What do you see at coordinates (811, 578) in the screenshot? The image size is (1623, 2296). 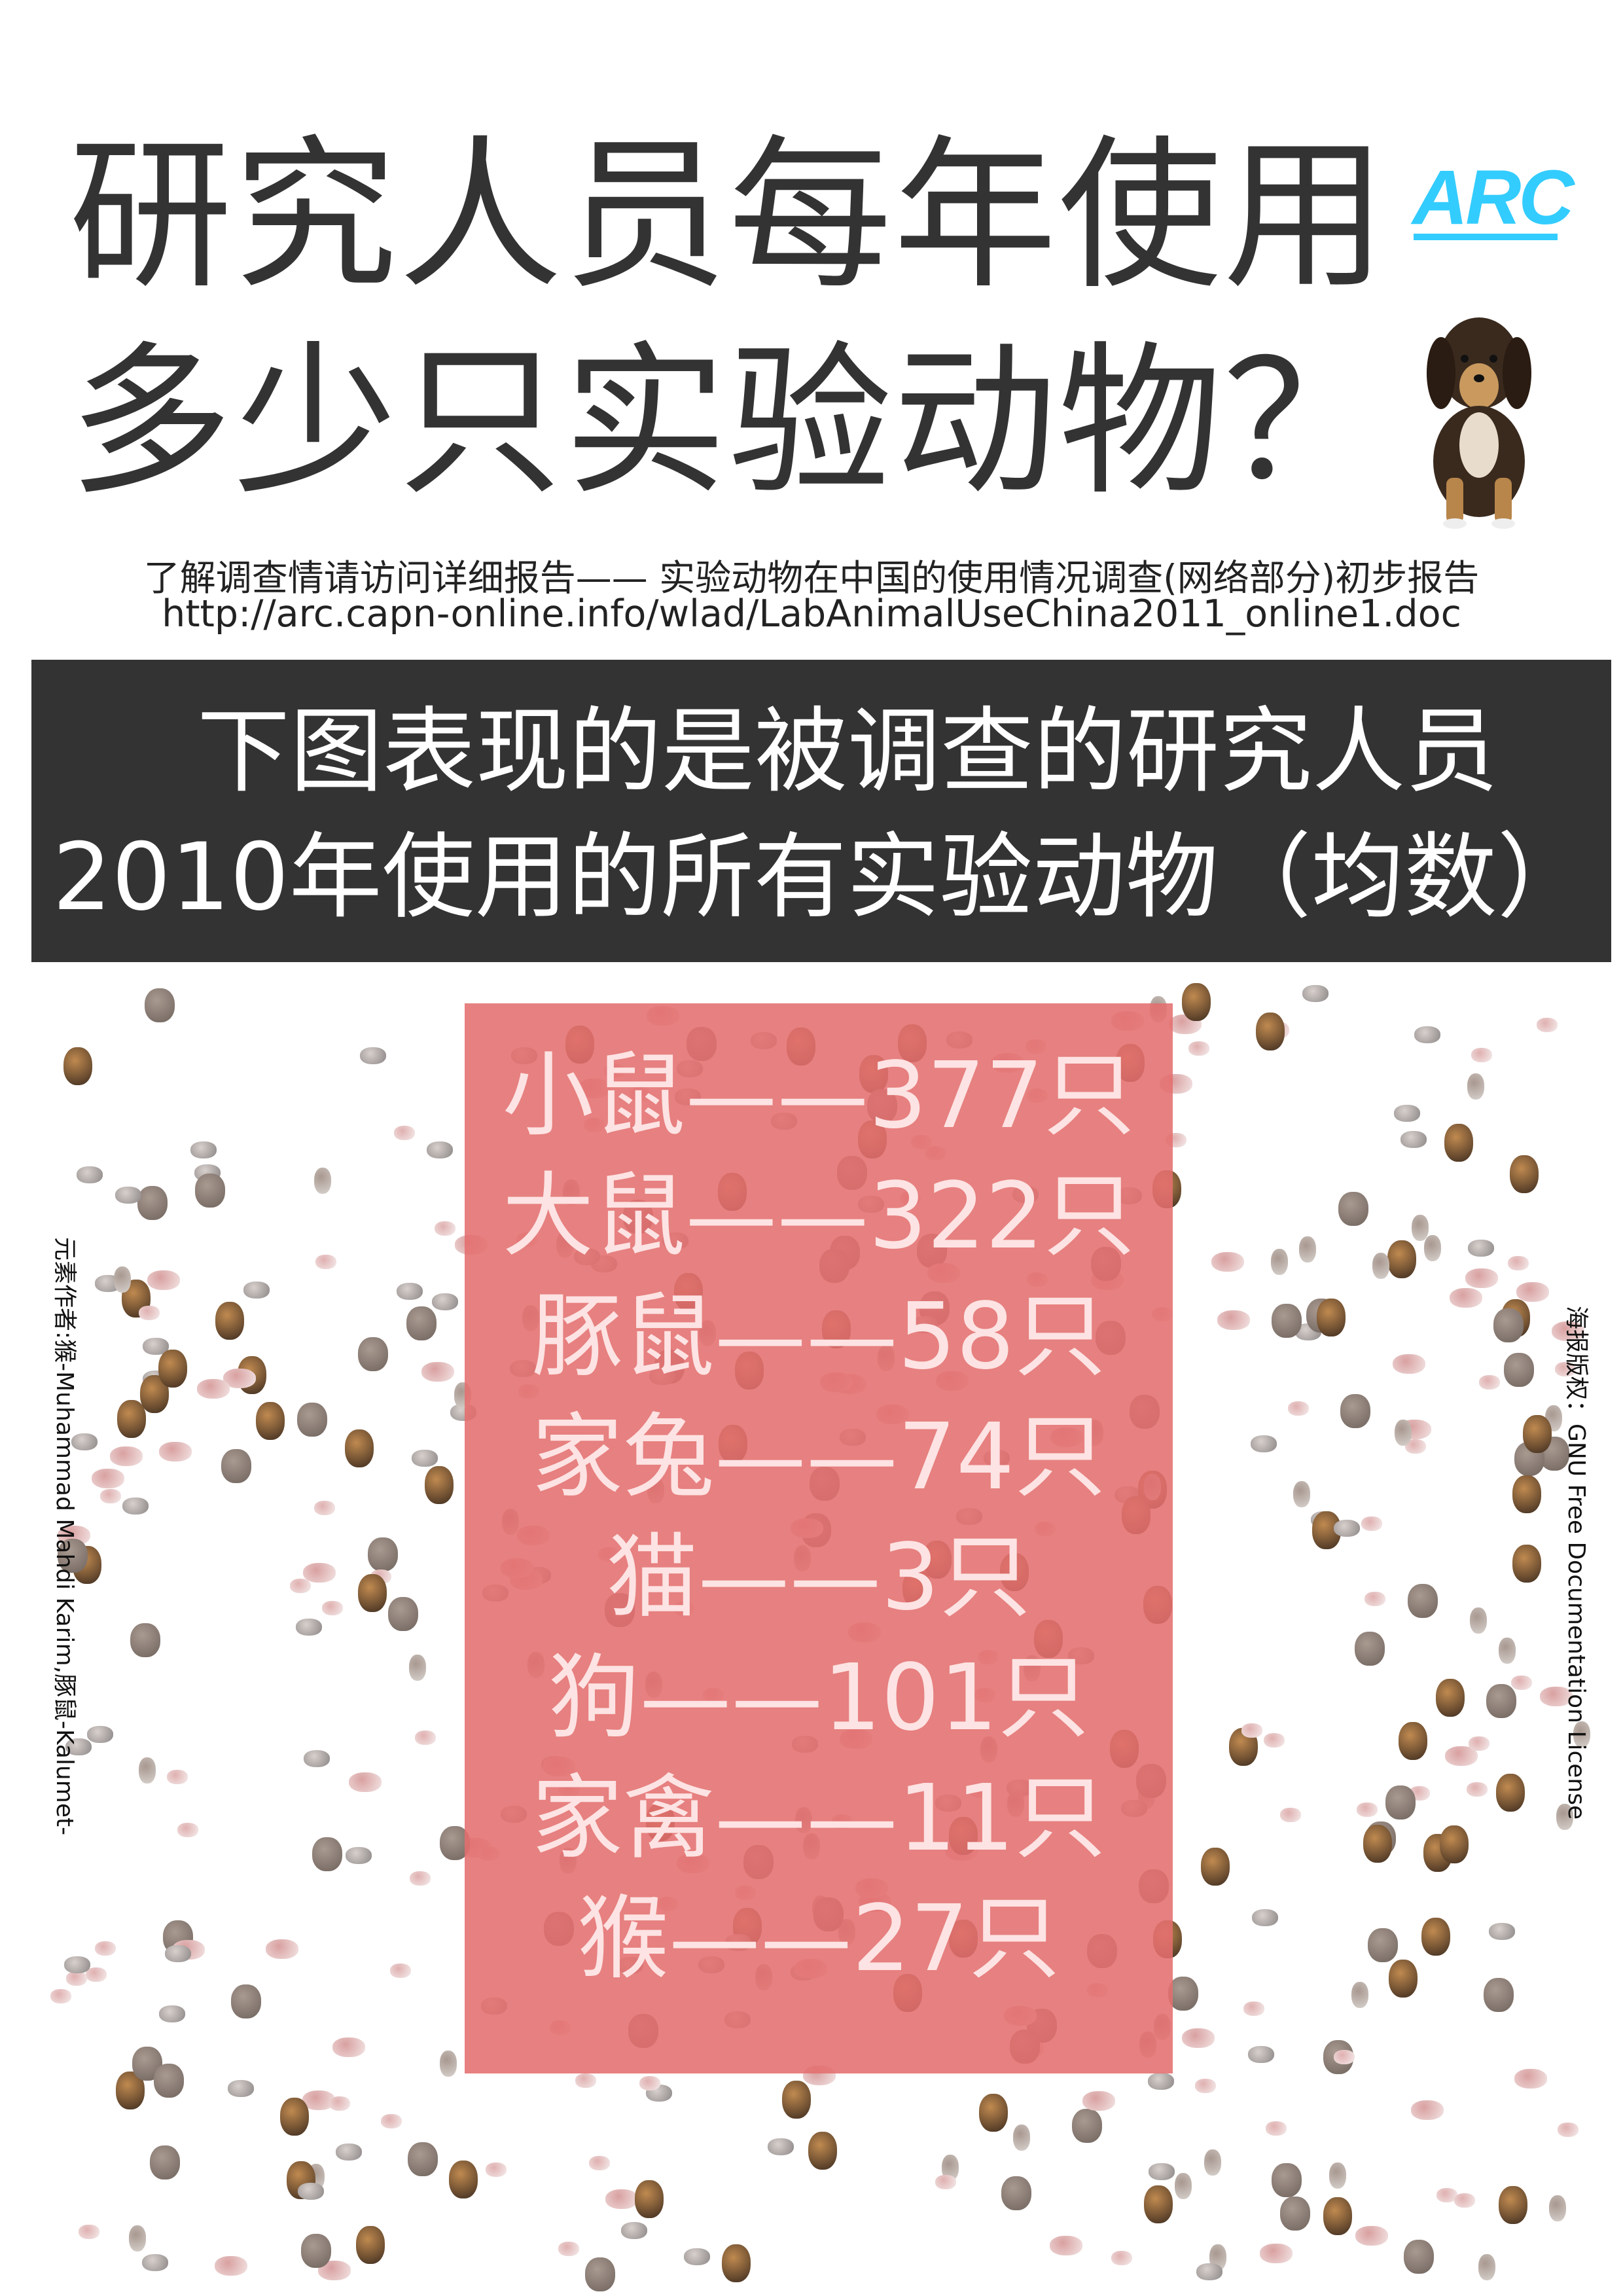 I see `report-description: 了解调查情请访问详细报告—— 实验动物在中国的使用情况调查(网络部分)初步报告` at bounding box center [811, 578].